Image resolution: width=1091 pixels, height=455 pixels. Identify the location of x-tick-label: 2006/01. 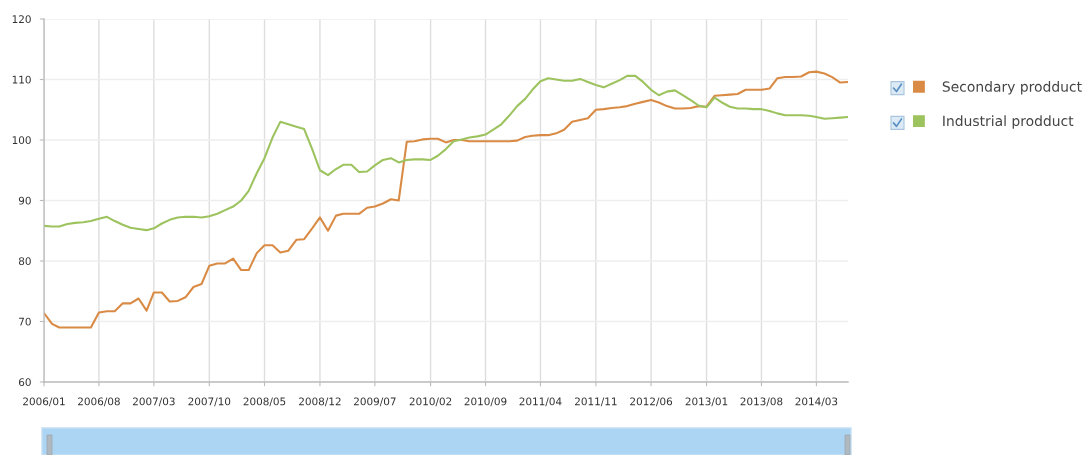
(44, 402).